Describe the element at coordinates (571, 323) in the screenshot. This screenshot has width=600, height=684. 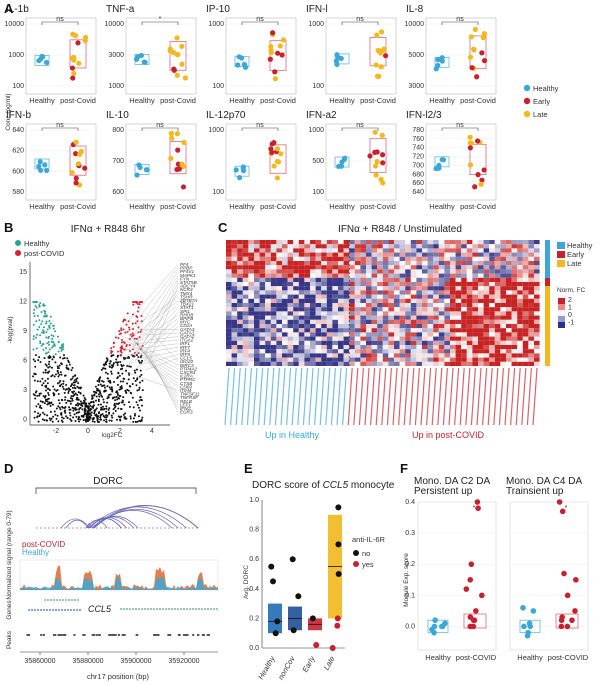
I see `color-scale-tick: -1` at that location.